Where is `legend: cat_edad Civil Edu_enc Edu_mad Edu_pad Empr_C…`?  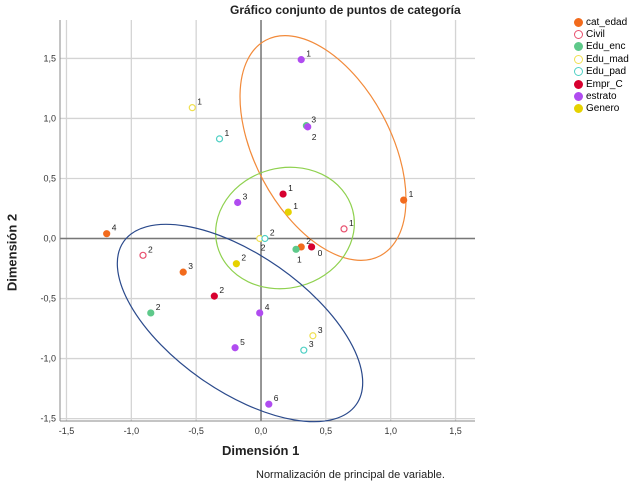 legend: cat_edad Civil Edu_enc Edu_mad Edu_pad Empr_C… is located at coordinates (601, 65).